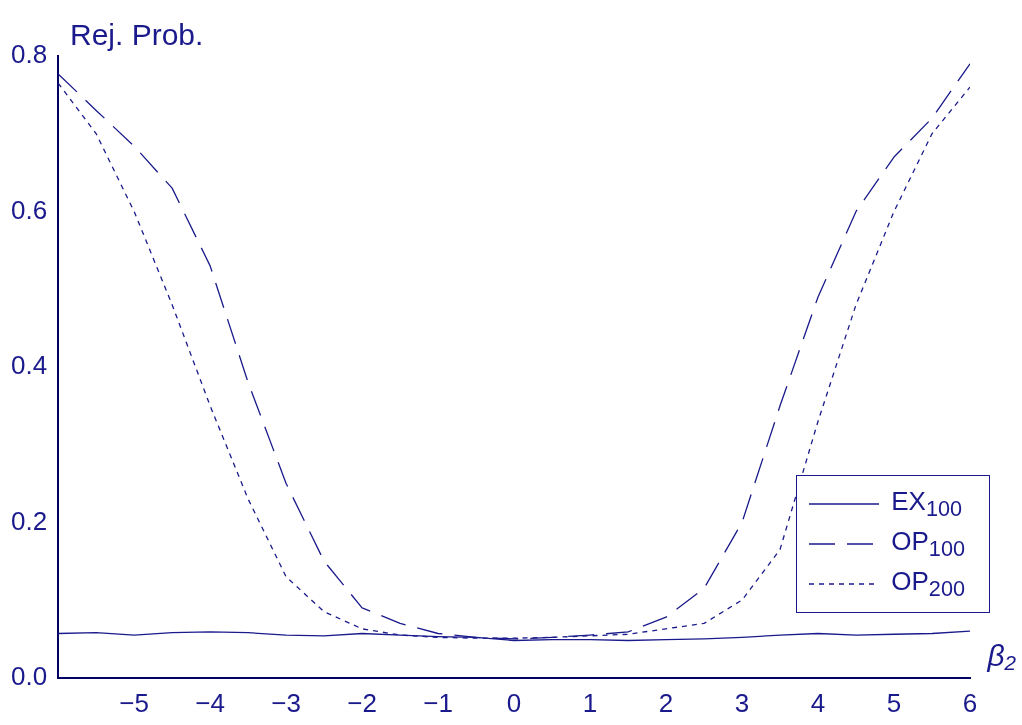 The width and height of the screenshot is (1022, 725). What do you see at coordinates (29, 54) in the screenshot?
I see `y-tick-label: 0.8` at bounding box center [29, 54].